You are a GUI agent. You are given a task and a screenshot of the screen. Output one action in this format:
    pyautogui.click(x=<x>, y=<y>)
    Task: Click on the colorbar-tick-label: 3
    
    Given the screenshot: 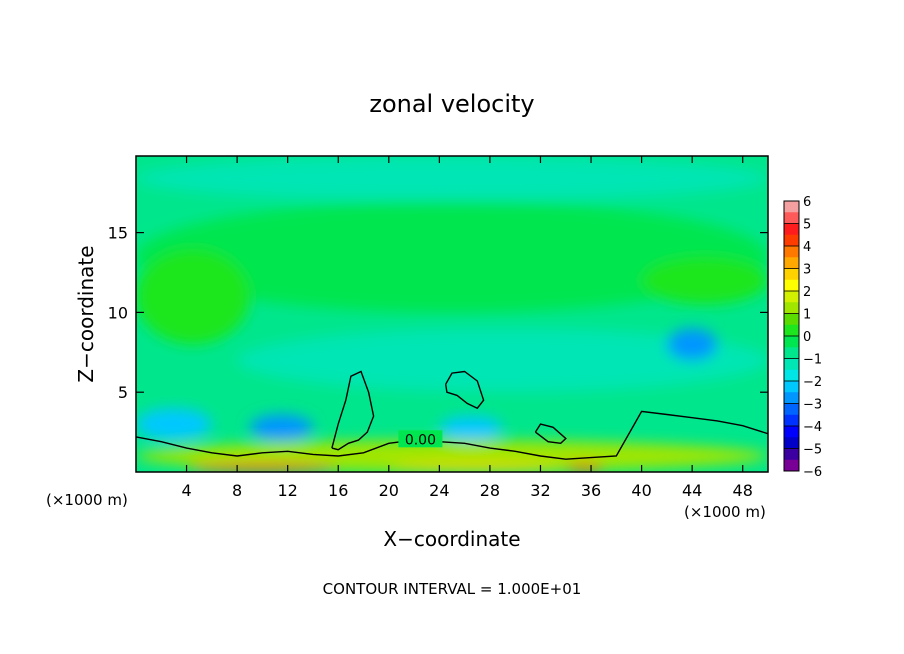 What is the action you would take?
    pyautogui.click(x=807, y=270)
    